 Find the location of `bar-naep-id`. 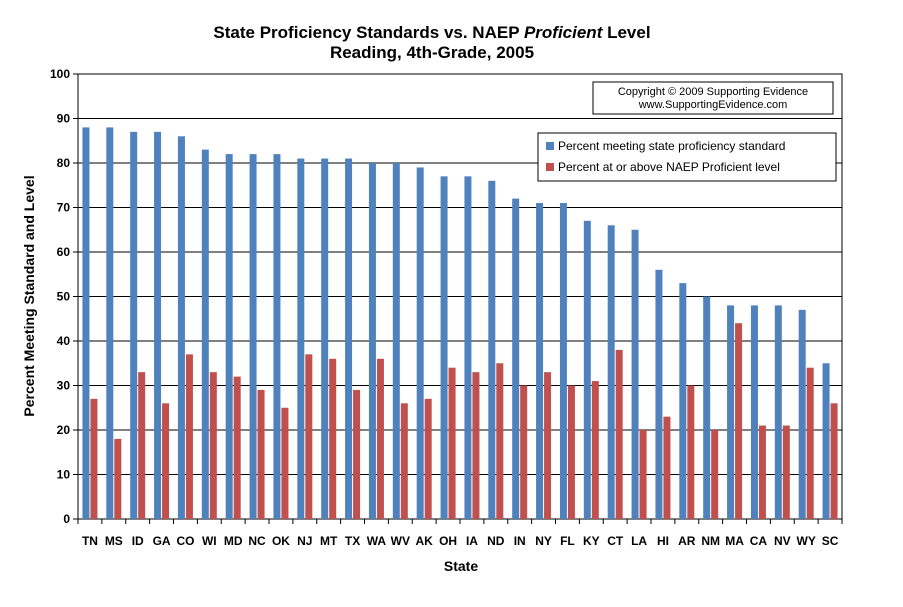

bar-naep-id is located at coordinates (142, 445).